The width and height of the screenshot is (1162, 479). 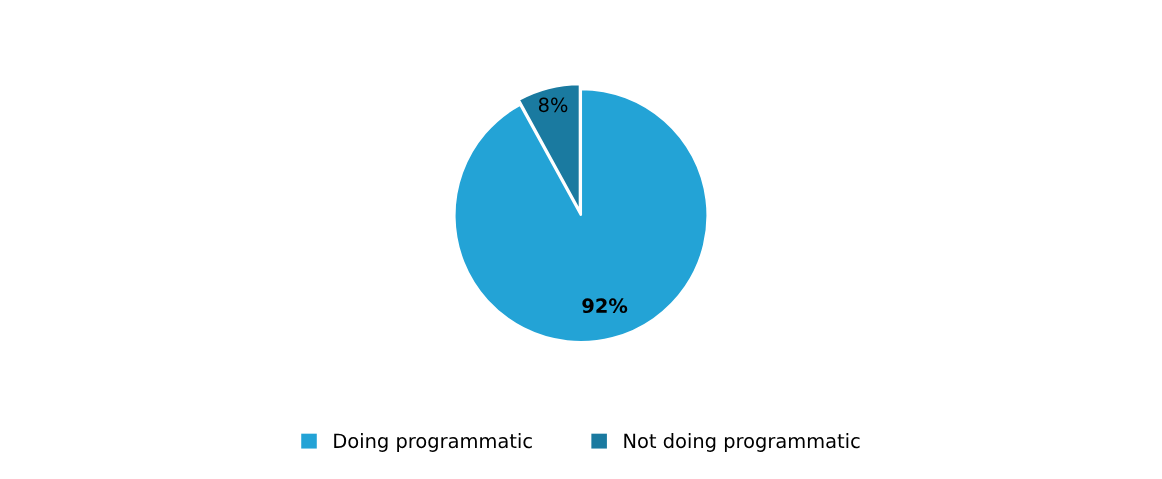 I want to click on legend-label: Not doing programmatic, so click(x=742, y=442).